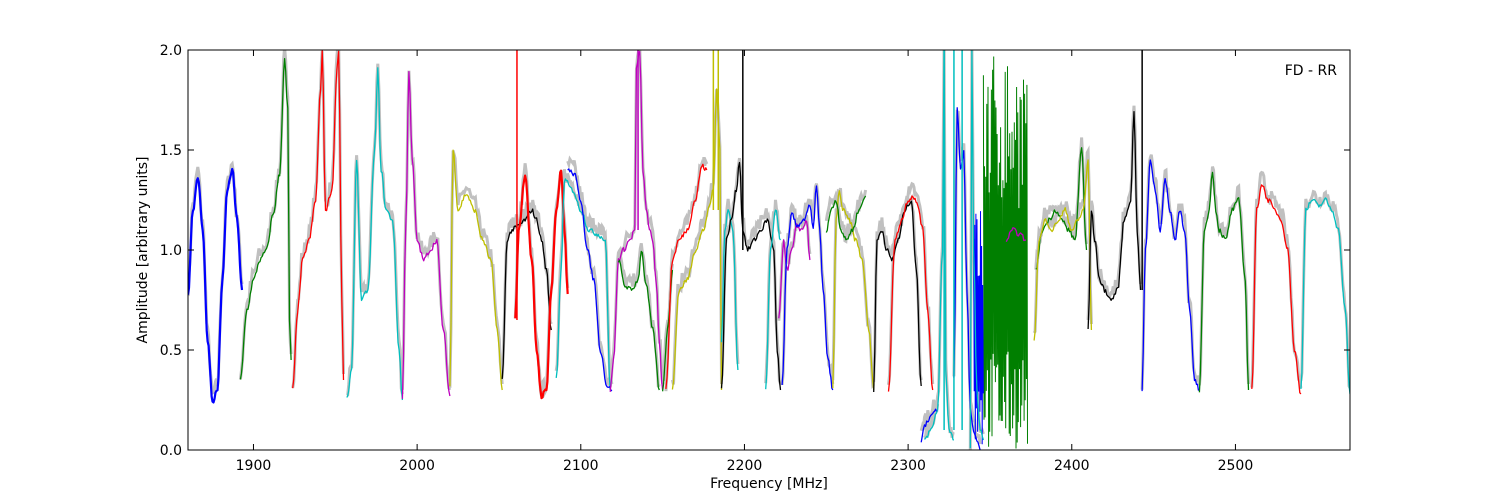  I want to click on y-tick-label: 2.0, so click(171, 51).